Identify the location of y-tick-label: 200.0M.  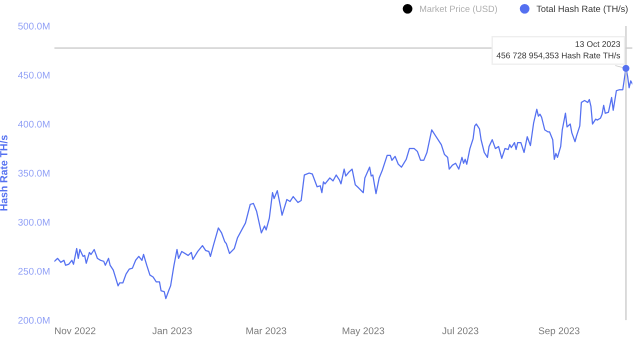
(34, 320).